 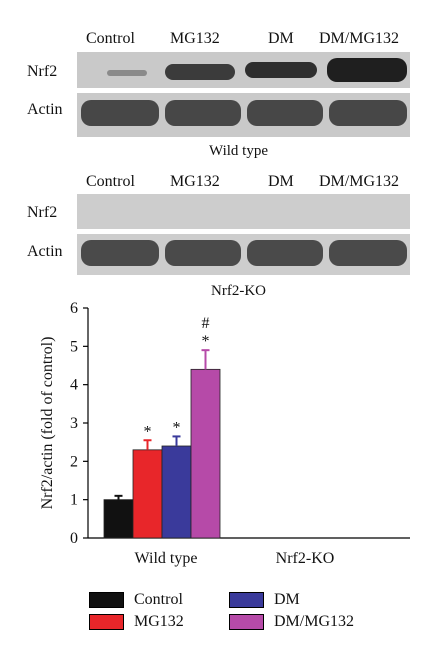 I want to click on y-tick-label: 0, so click(x=74, y=538).